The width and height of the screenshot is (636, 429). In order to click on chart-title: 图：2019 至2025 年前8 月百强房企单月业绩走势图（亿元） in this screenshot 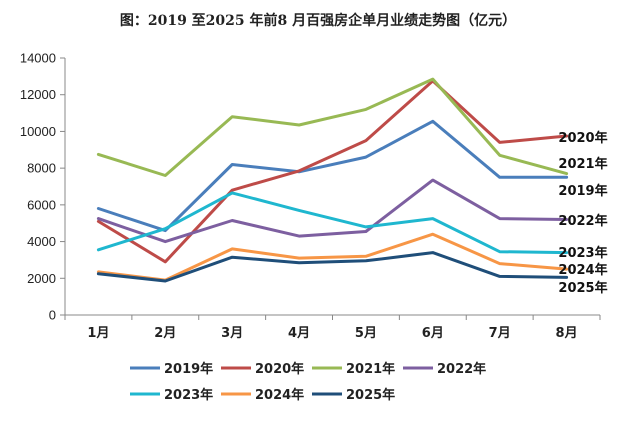, I will do `click(318, 21)`.